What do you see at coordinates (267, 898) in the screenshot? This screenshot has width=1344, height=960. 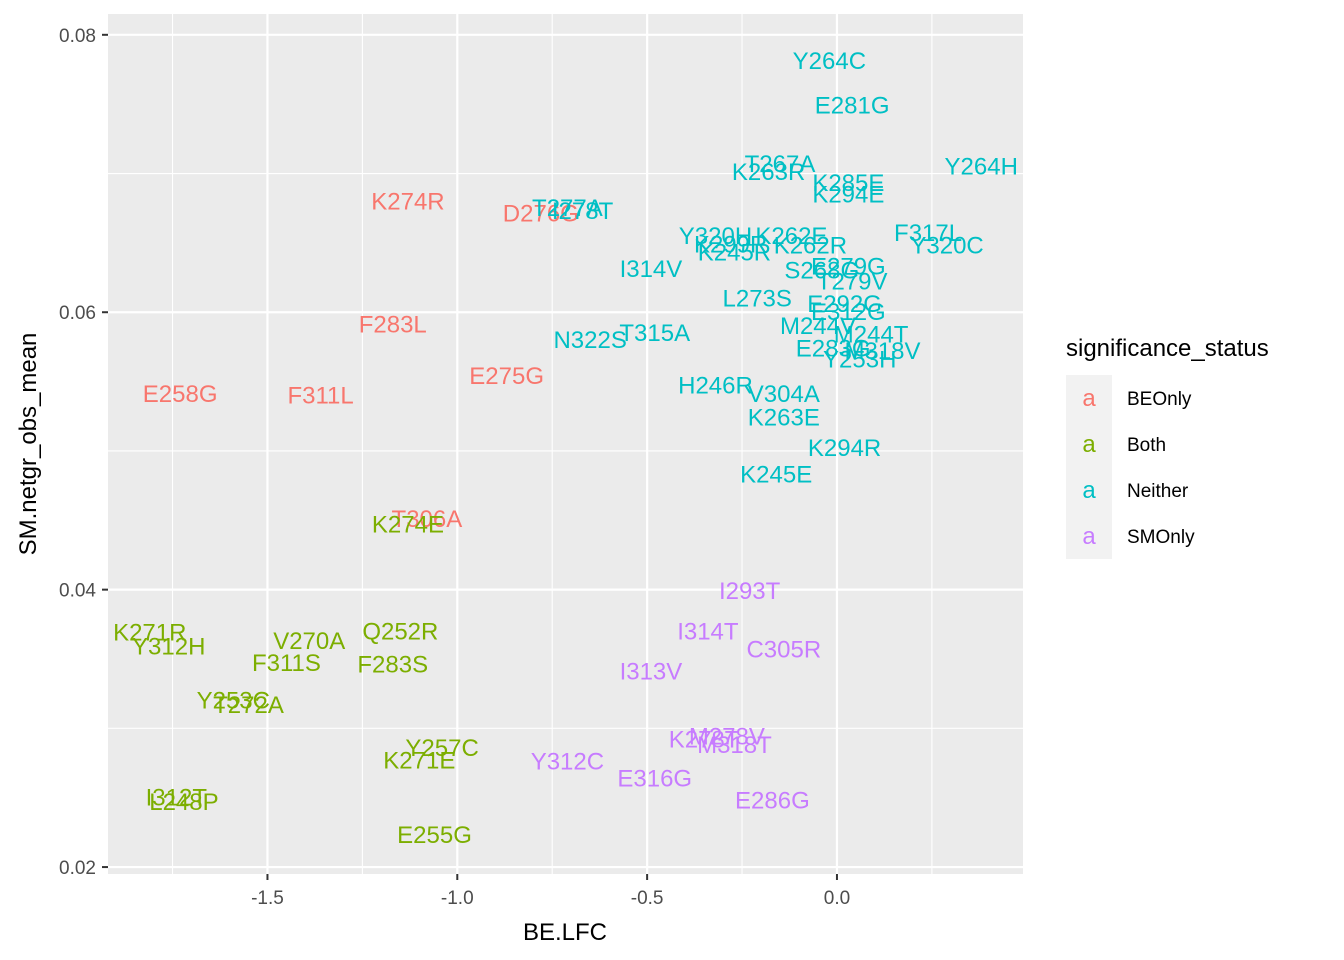 I see `x-tick-label: -1.5` at bounding box center [267, 898].